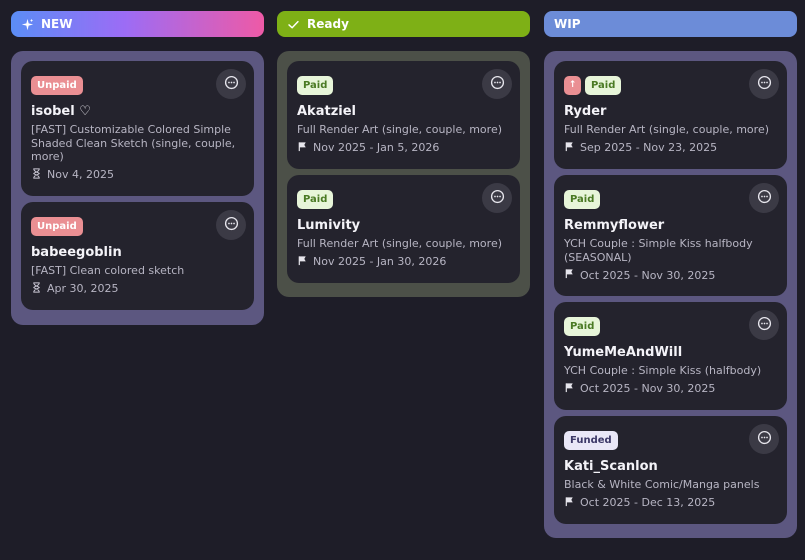 The height and width of the screenshot is (560, 805). I want to click on client-name: Akatziel, so click(326, 111).